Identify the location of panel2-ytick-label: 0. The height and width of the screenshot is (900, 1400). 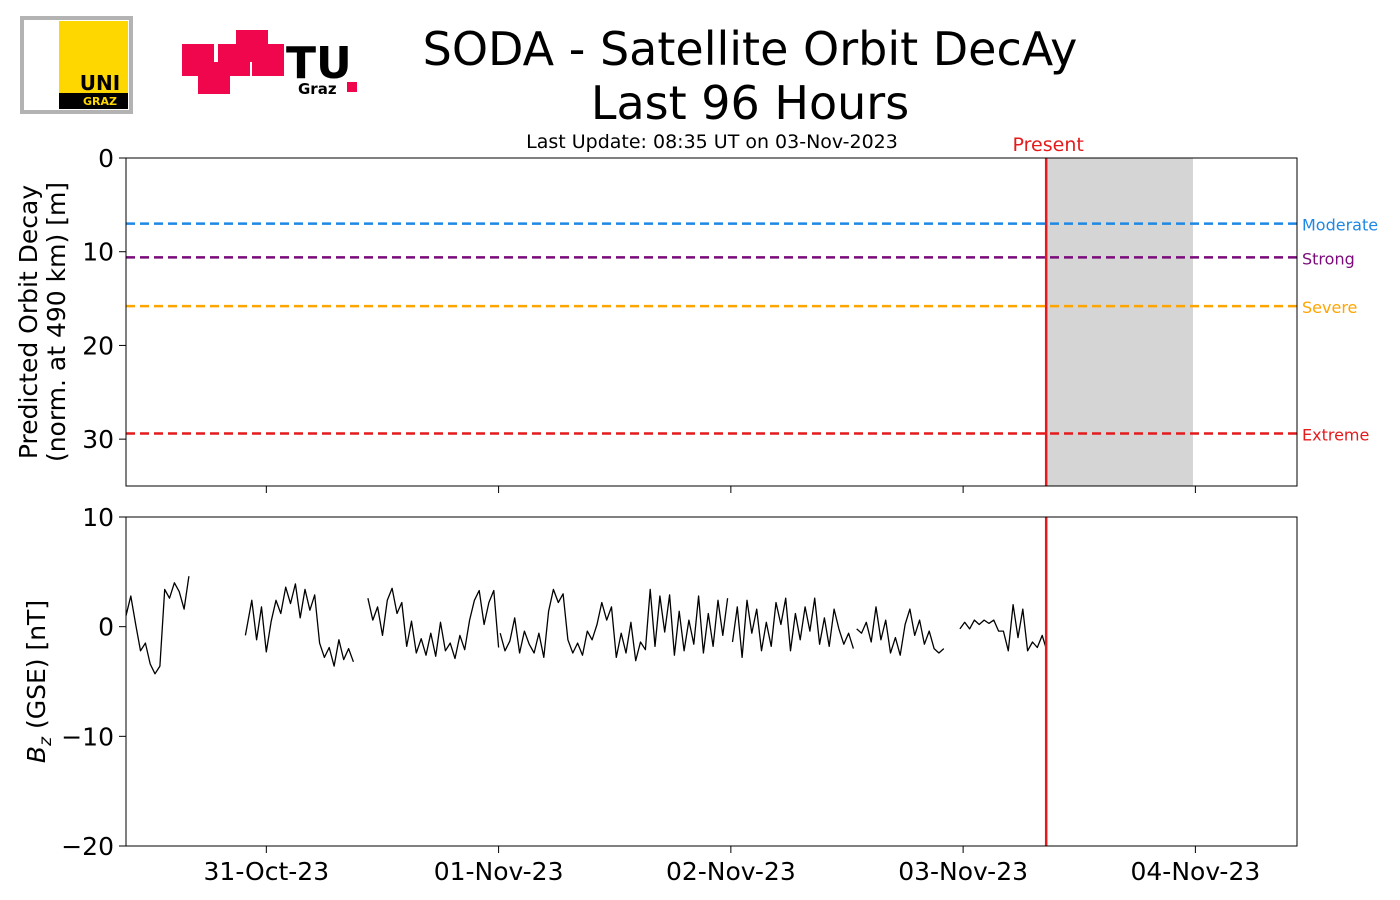
(106, 627).